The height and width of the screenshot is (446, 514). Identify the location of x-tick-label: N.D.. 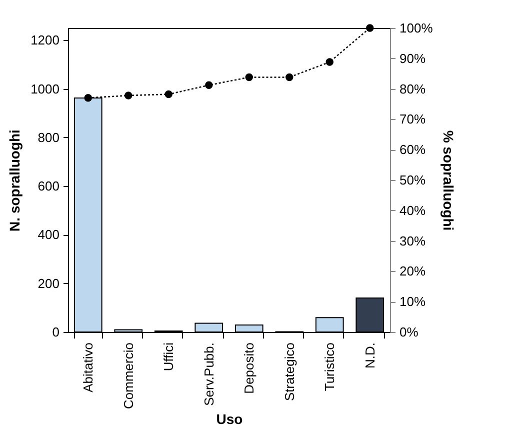
(370, 355).